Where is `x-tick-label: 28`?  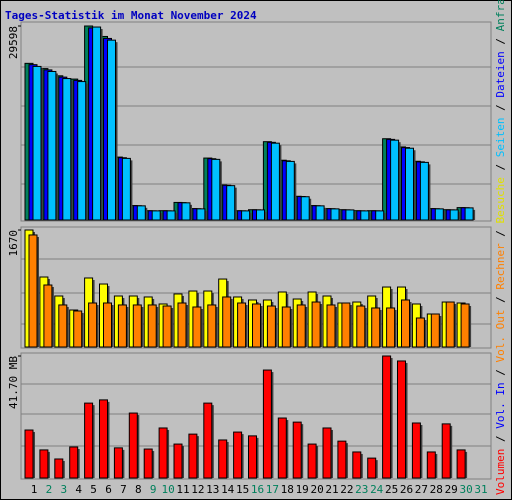 x-tick-label: 28 is located at coordinates (436, 489).